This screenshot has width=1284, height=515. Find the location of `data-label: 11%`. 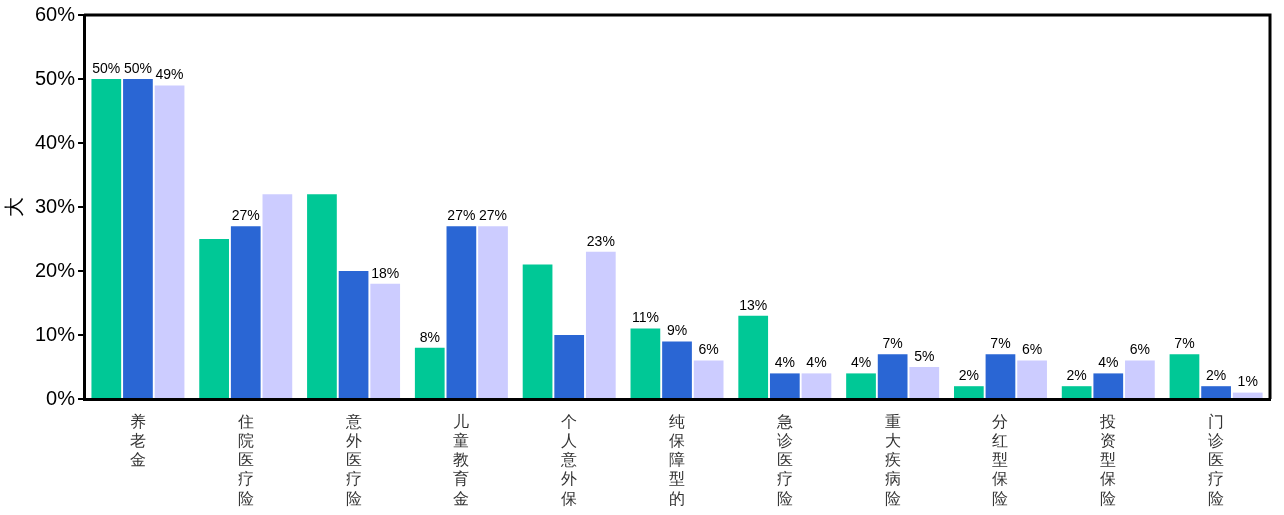

data-label: 11% is located at coordinates (645, 317).